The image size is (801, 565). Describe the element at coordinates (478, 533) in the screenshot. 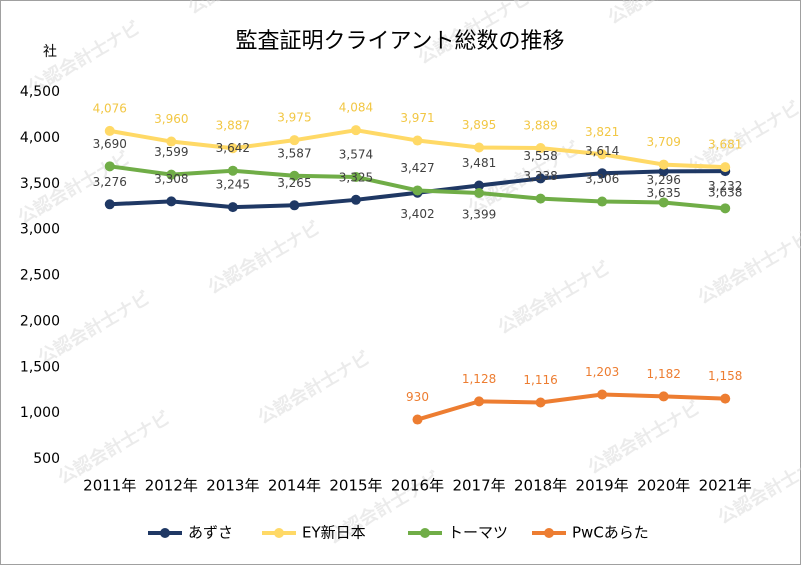

I see `legend-label: トーマツ` at that location.